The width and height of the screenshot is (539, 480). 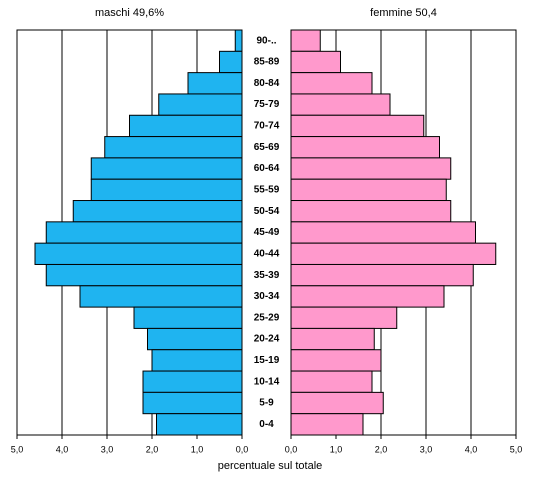 What do you see at coordinates (267, 381) in the screenshot?
I see `category-label: 10-14` at bounding box center [267, 381].